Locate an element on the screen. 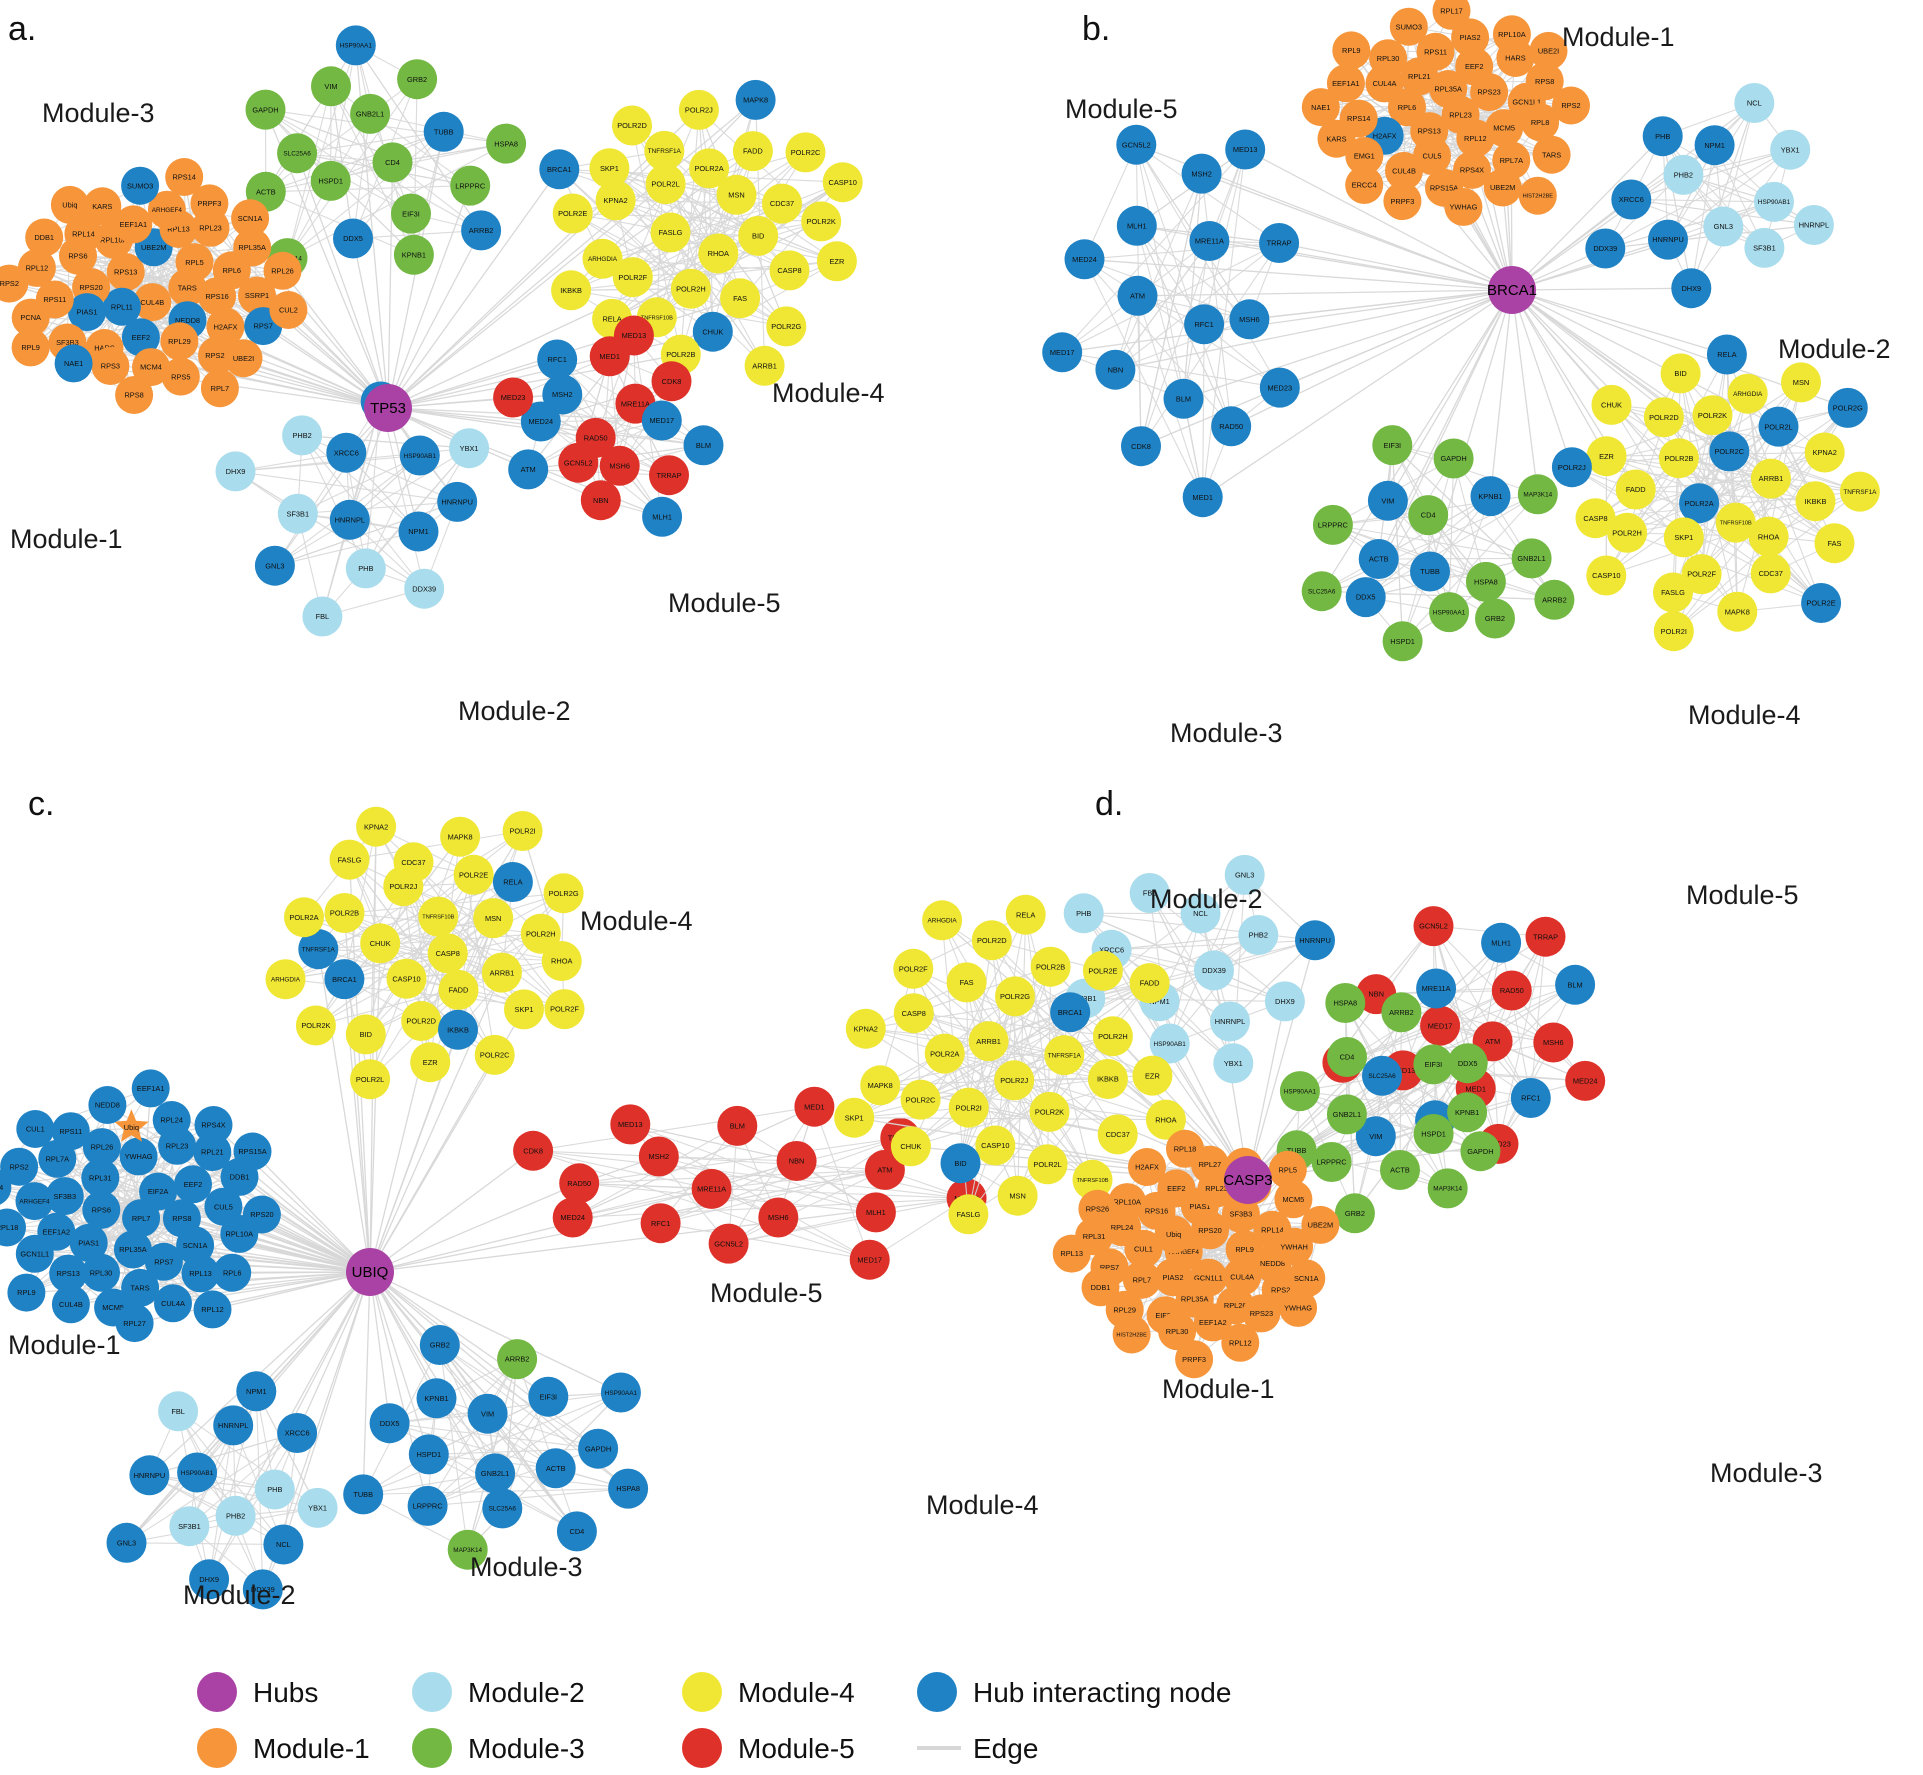 Image resolution: width=1923 pixels, height=1775 pixels. protein-node: MED24 is located at coordinates (1084, 259).